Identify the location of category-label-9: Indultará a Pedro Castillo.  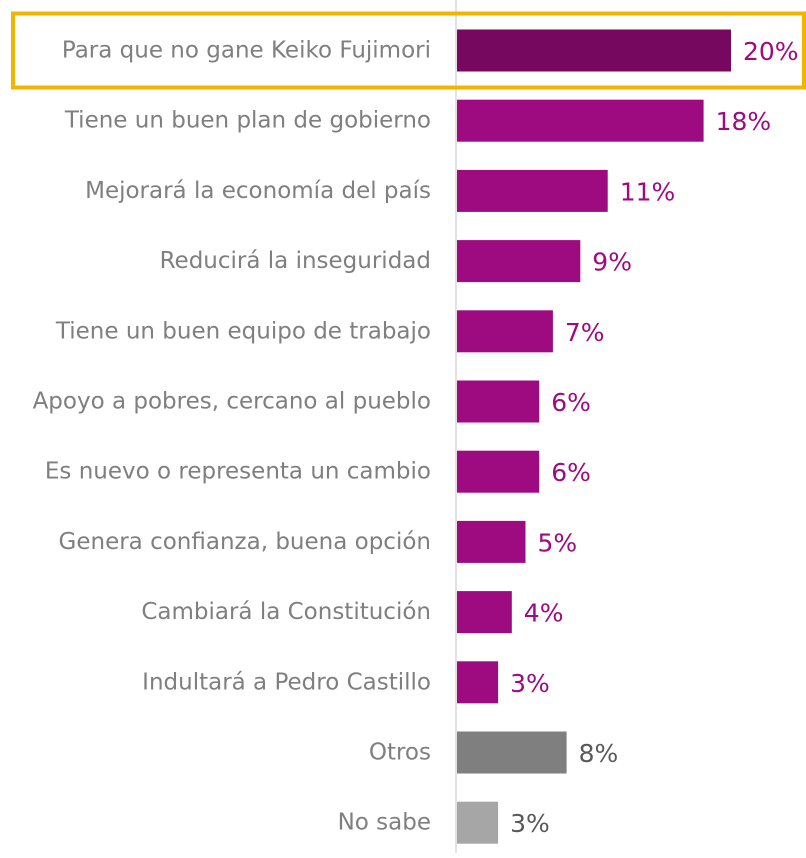
(286, 682).